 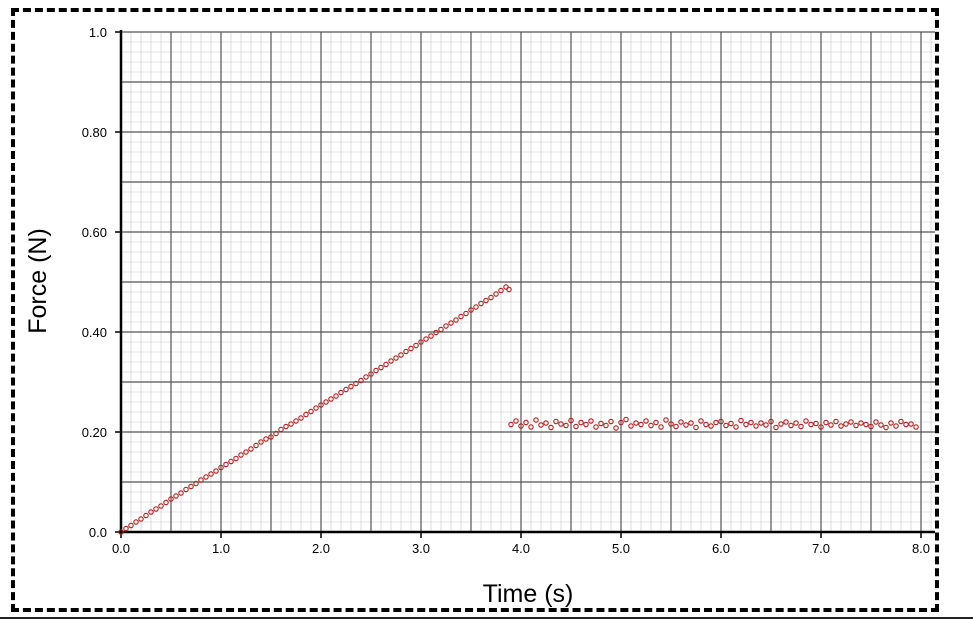 I want to click on y-axis-title: Force (N), so click(x=38, y=281).